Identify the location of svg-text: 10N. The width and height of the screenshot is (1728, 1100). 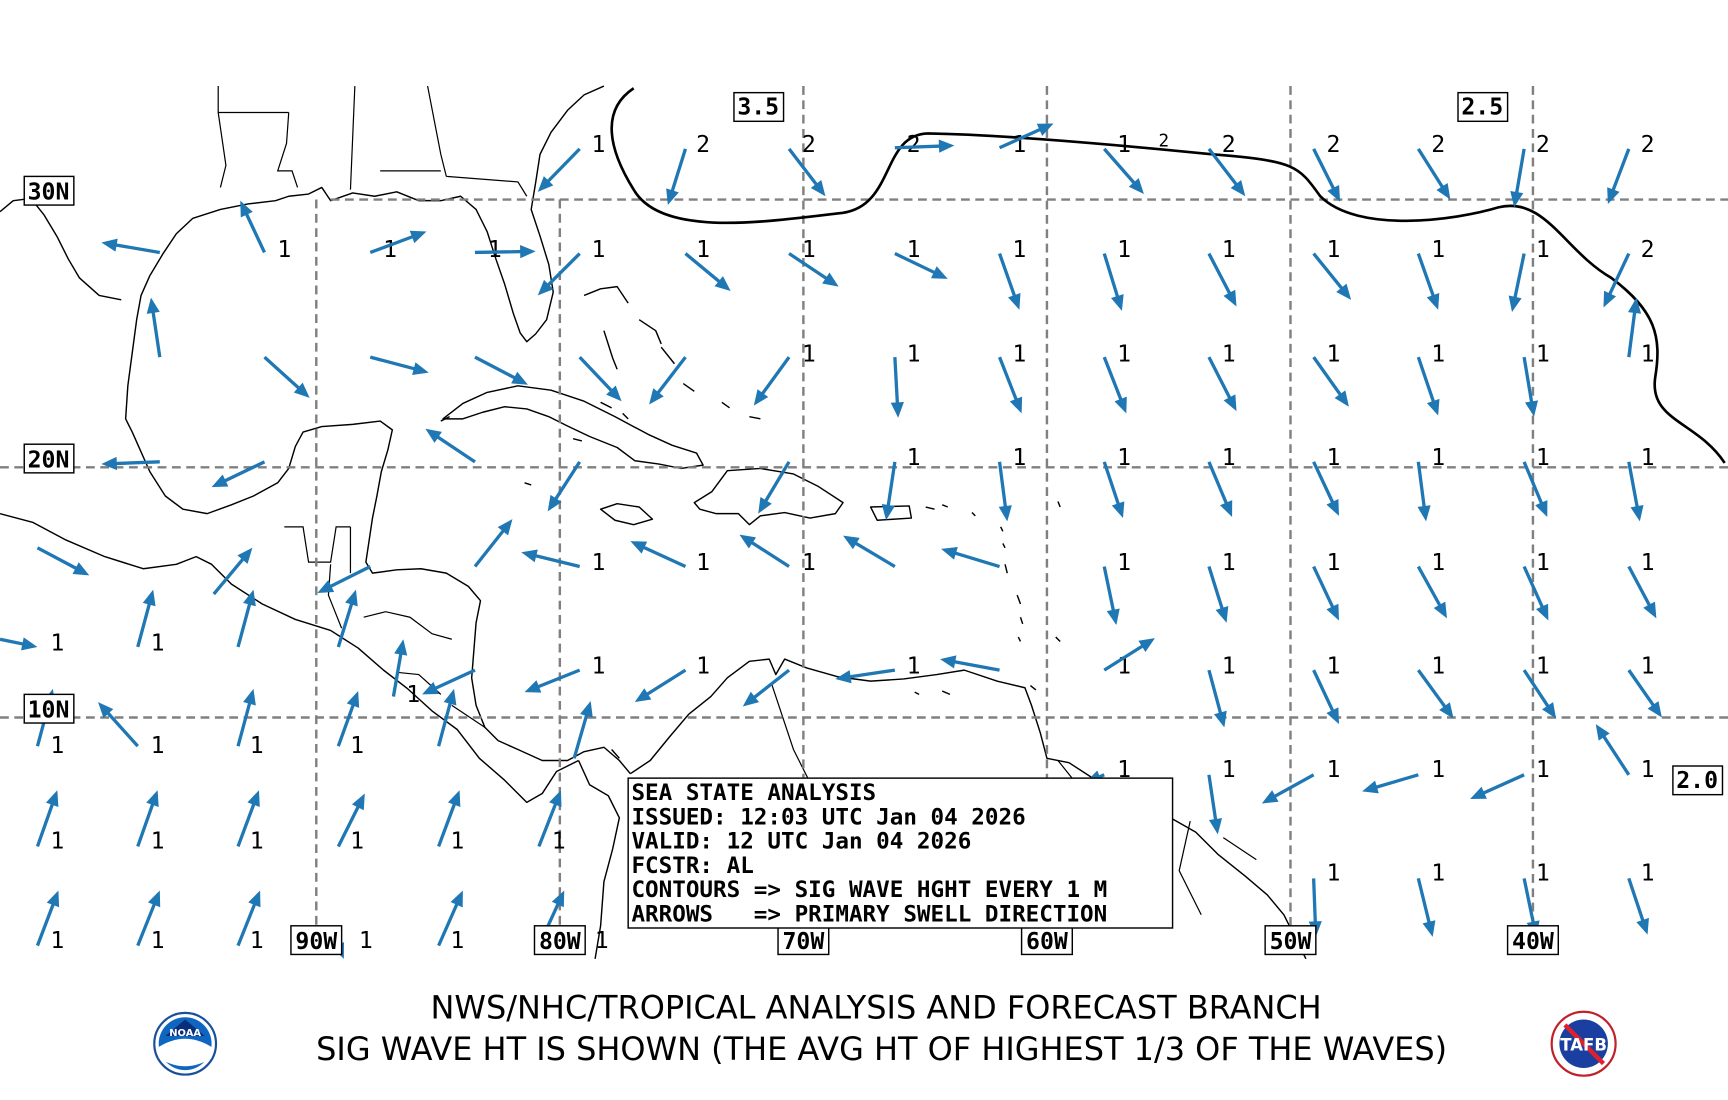
(49, 711).